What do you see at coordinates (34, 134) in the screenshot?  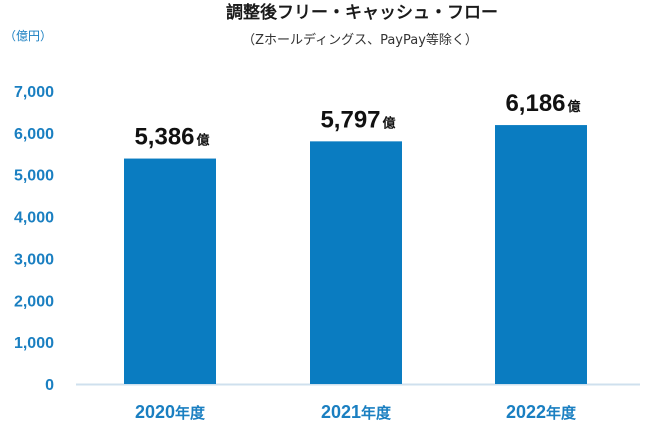 I see `y-tick-label: 6,000` at bounding box center [34, 134].